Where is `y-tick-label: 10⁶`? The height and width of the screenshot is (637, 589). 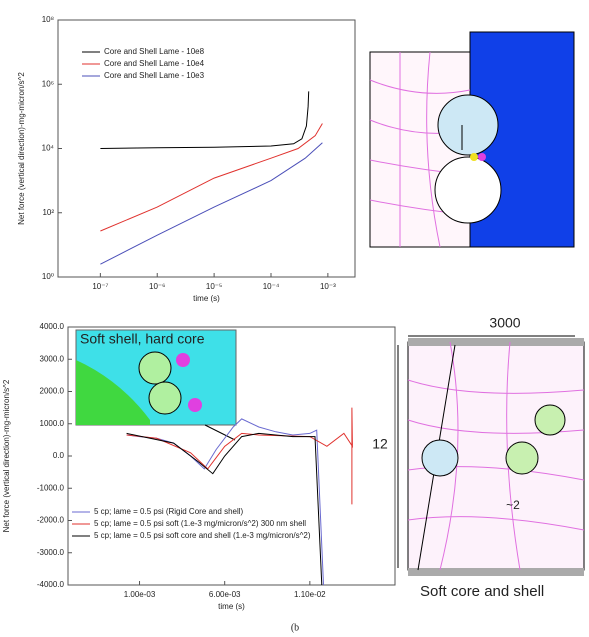 y-tick-label: 10⁶ is located at coordinates (48, 83).